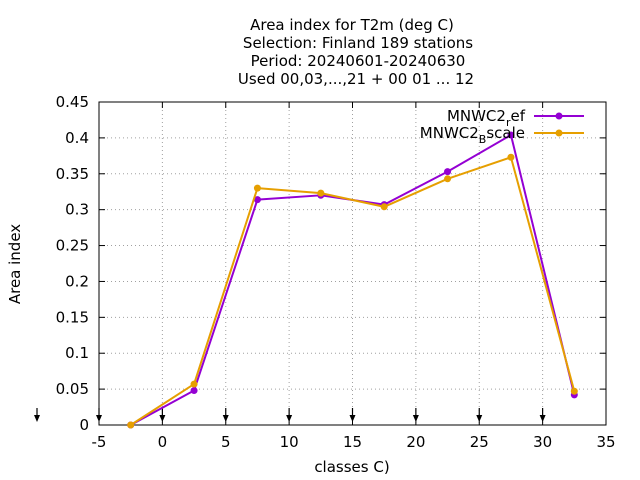  Describe the element at coordinates (77, 281) in the screenshot. I see `y-tick-label: 0.2` at that location.